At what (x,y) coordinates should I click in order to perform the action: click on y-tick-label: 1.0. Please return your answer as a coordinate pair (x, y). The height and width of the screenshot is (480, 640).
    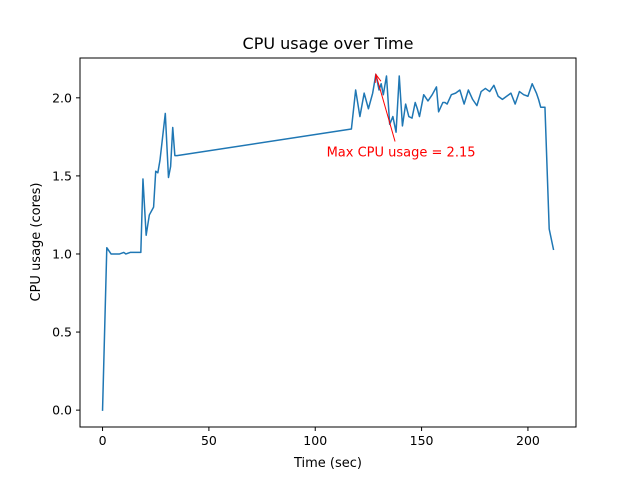
    Looking at the image, I should click on (62, 253).